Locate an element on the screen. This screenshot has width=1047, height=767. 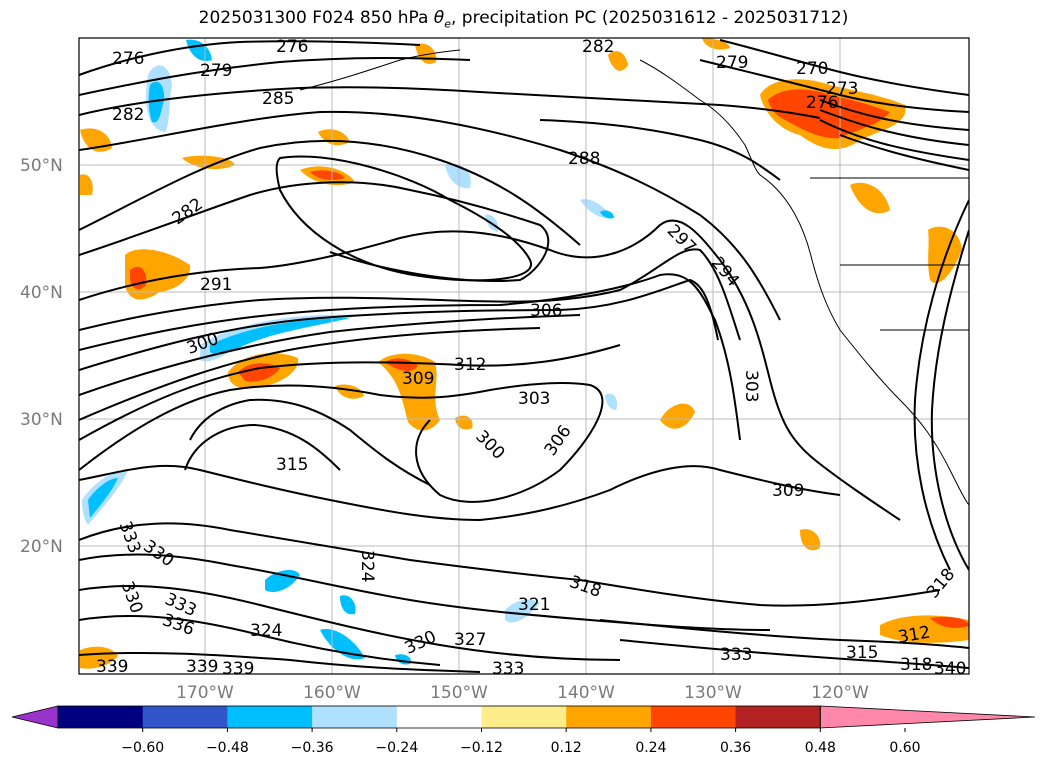
latitude-labels: 50°N 40°N 30°N 20°N is located at coordinates (41, 356).